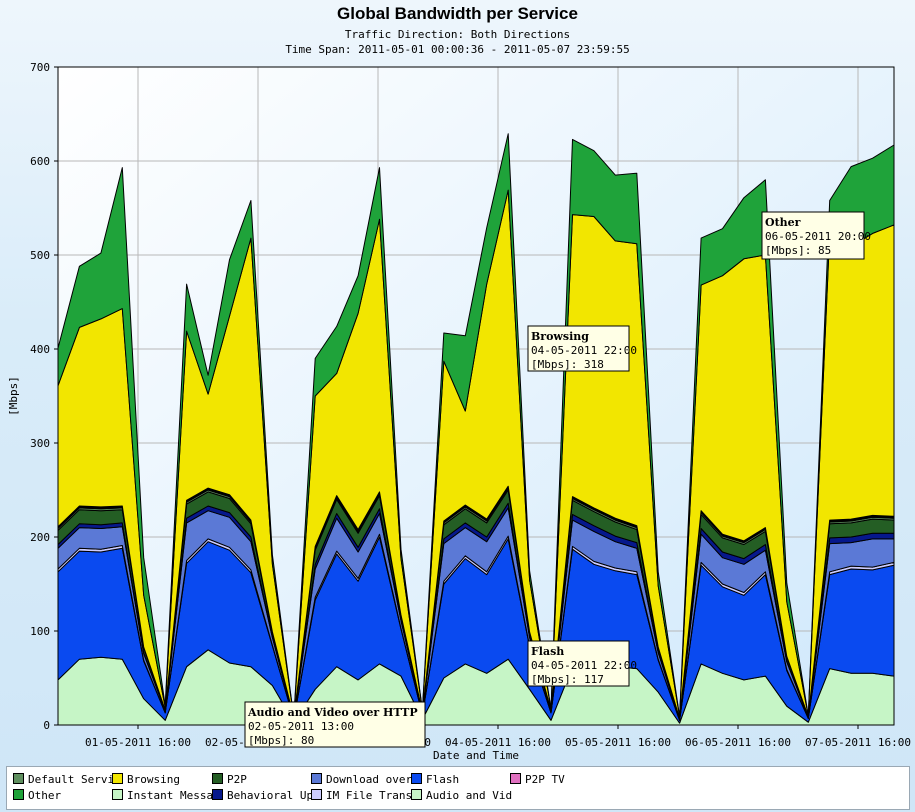 This screenshot has height=812, width=915. What do you see at coordinates (457, 34) in the screenshot?
I see `chart-subtitle-direction: Traffic Direction: Both Directions` at bounding box center [457, 34].